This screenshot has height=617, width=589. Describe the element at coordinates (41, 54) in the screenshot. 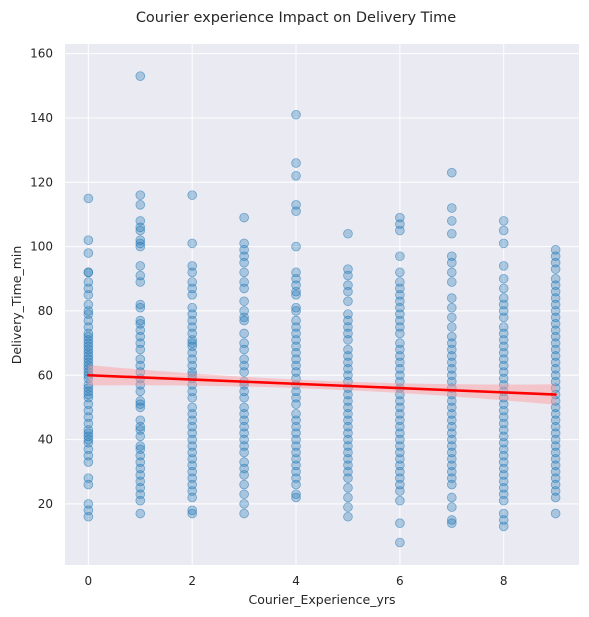

I see `y-tick-label: 160` at that location.